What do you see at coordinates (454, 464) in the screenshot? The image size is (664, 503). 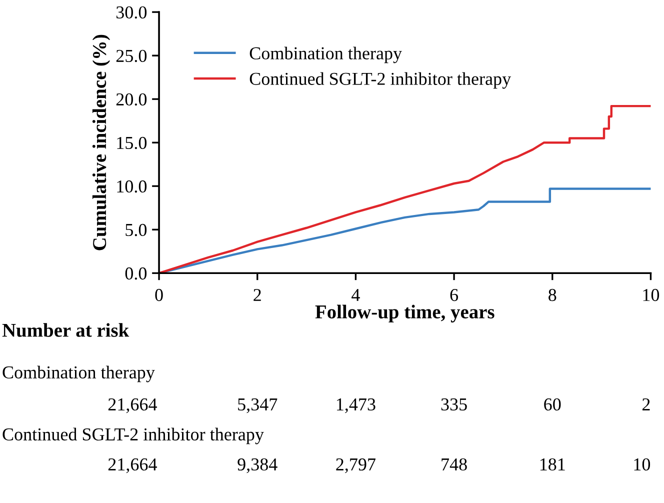 I see `text: 748` at bounding box center [454, 464].